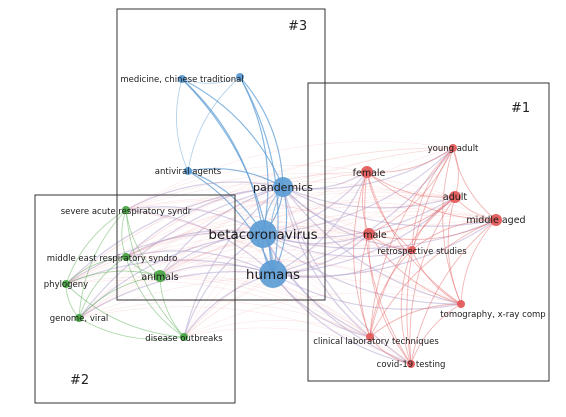 The width and height of the screenshot is (566, 417). I want to click on cluster-label-1: #1, so click(520, 108).